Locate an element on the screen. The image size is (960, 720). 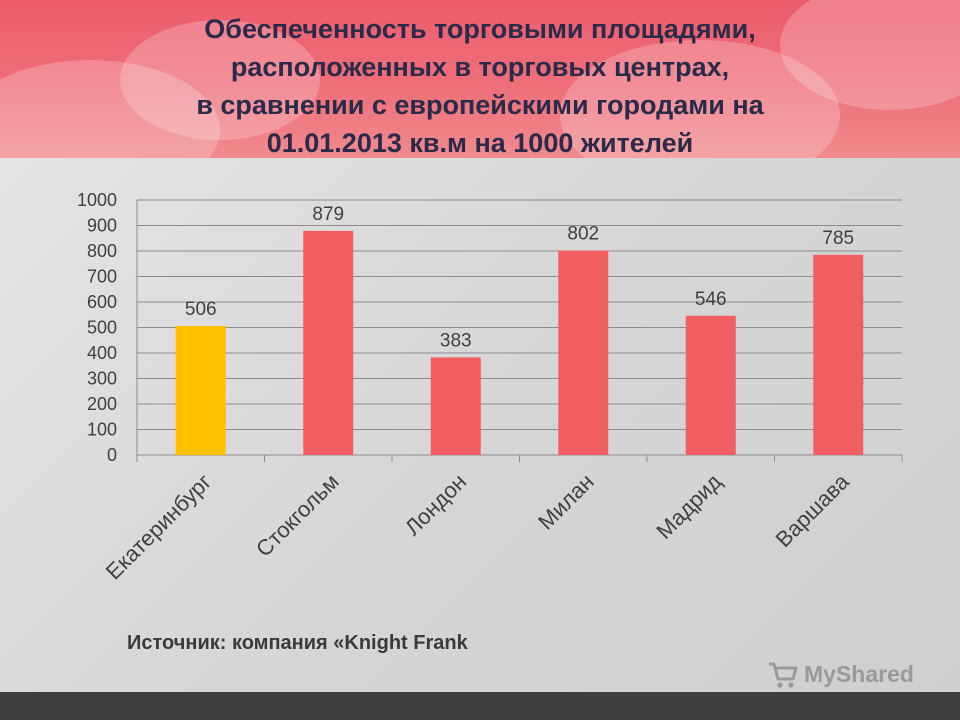
source-note: Источник: компания «Knight Frank is located at coordinates (297, 643).